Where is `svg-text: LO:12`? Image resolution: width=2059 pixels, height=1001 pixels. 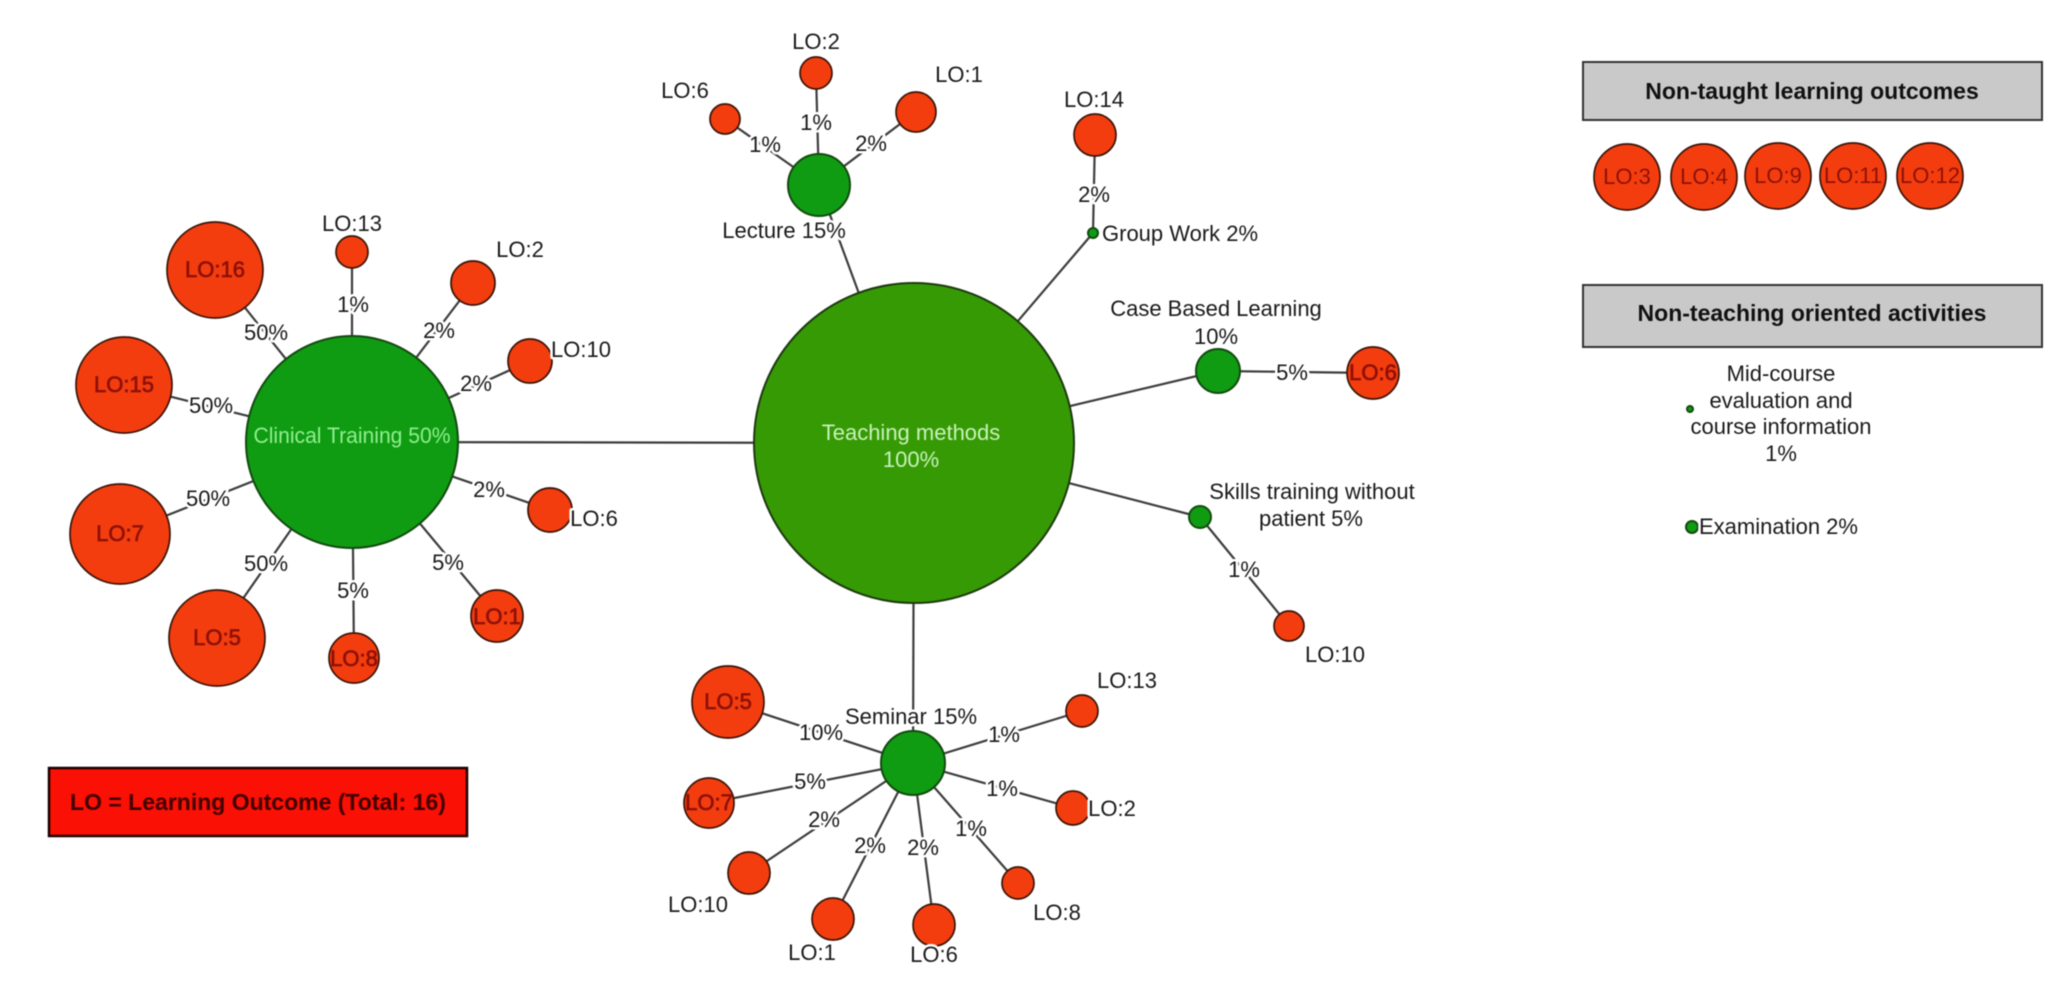
svg-text: LO:12 is located at coordinates (1930, 175).